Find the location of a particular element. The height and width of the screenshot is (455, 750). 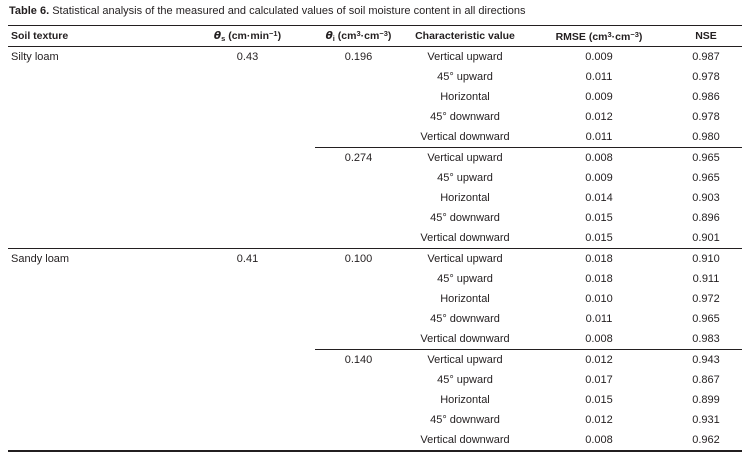

table-row: Vertical downward 0.015 0.901 is located at coordinates (375, 238).